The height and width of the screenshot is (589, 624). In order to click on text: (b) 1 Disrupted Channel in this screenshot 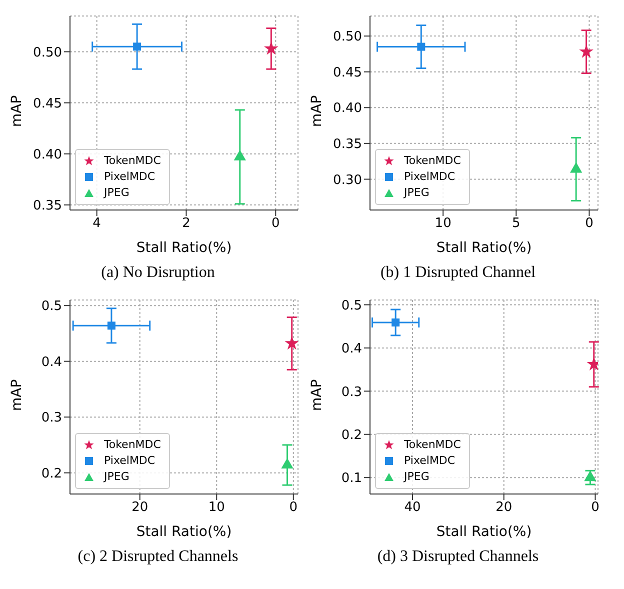, I will do `click(458, 273)`.